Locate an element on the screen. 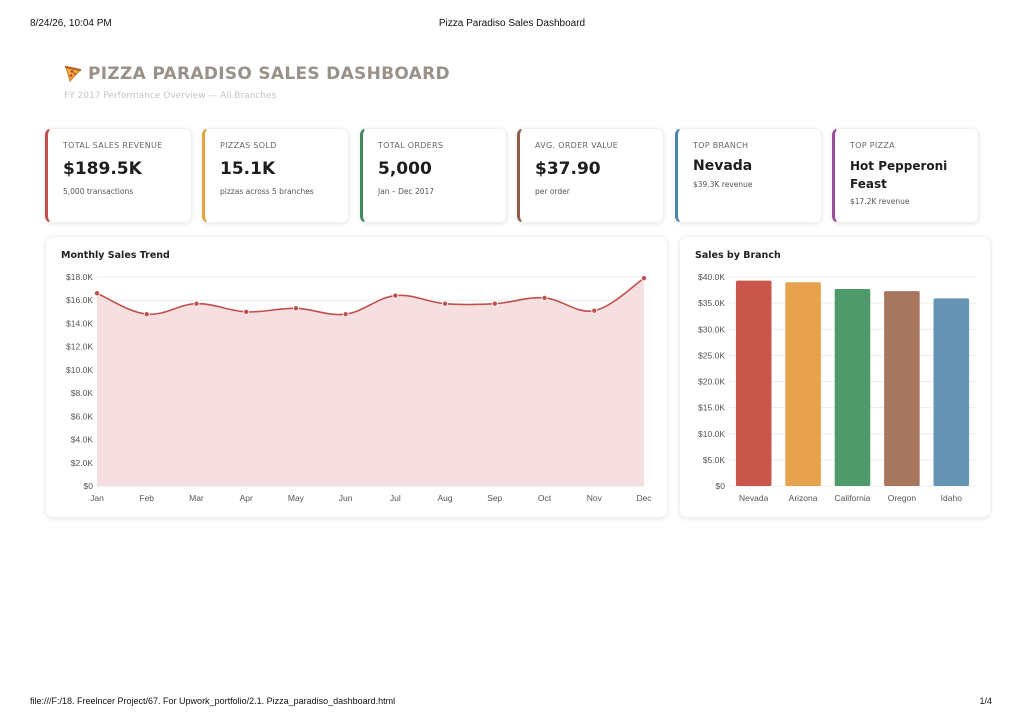 This screenshot has height=724, width=1024. chart-title: Sales by Branch is located at coordinates (738, 255).